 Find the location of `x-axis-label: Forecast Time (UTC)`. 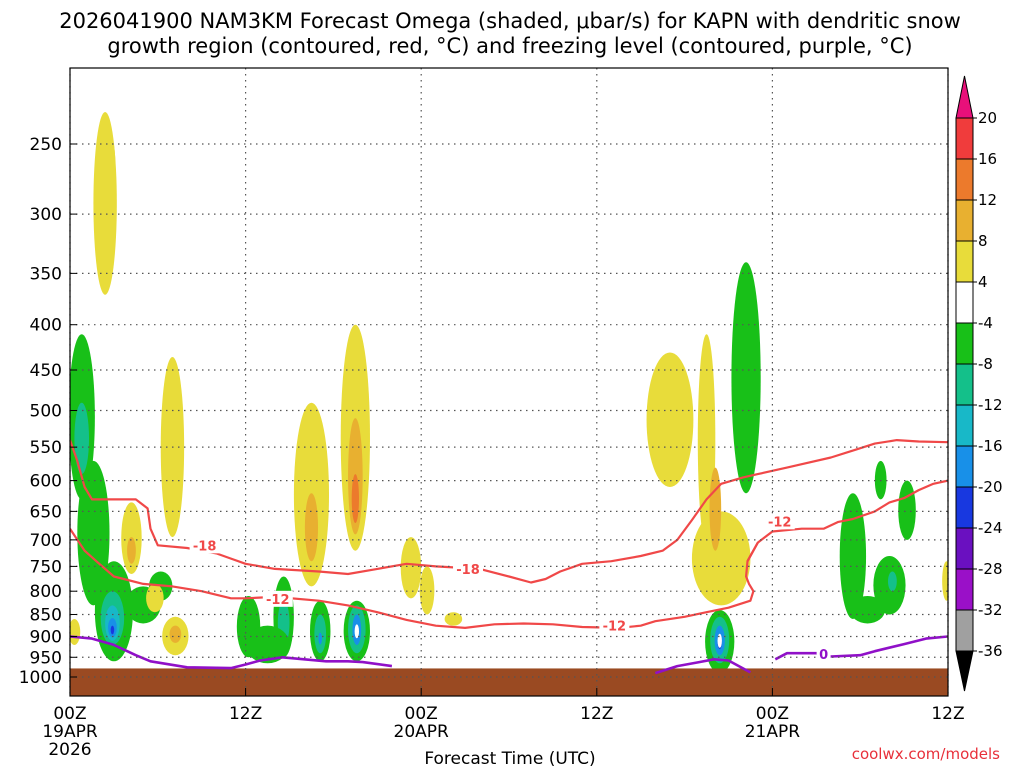

x-axis-label: Forecast Time (UTC) is located at coordinates (509, 758).